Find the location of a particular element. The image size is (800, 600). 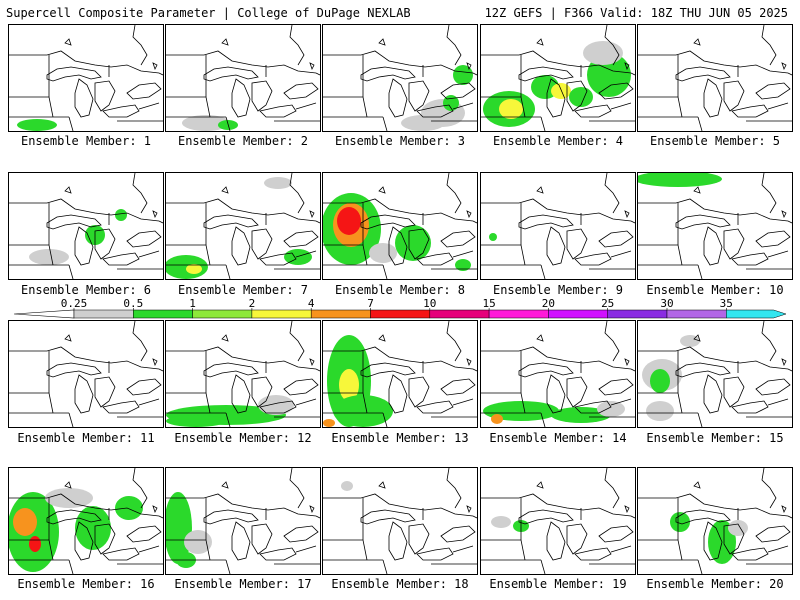

ensemble-member-label: Ensemble Member: 15 is located at coordinates (715, 438).